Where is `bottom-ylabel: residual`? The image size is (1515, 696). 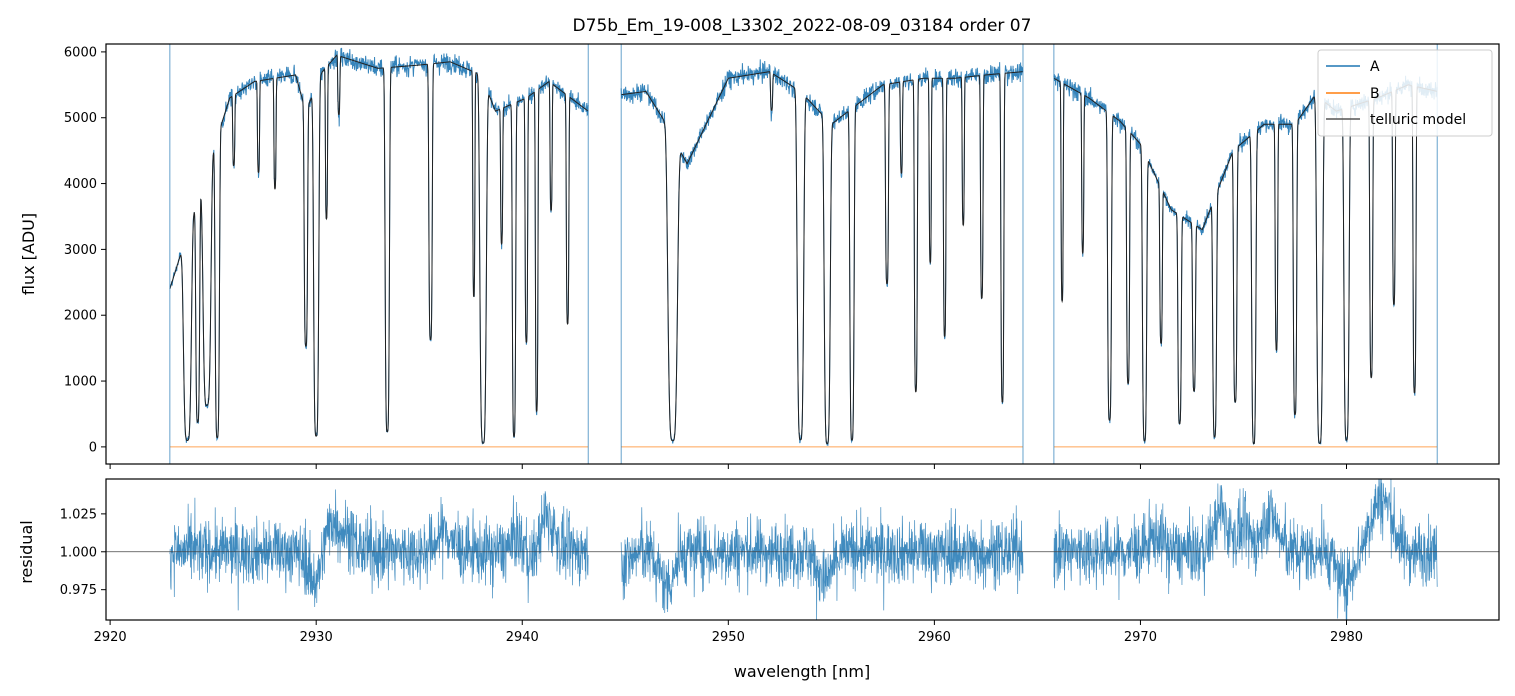 bottom-ylabel: residual is located at coordinates (26, 551).